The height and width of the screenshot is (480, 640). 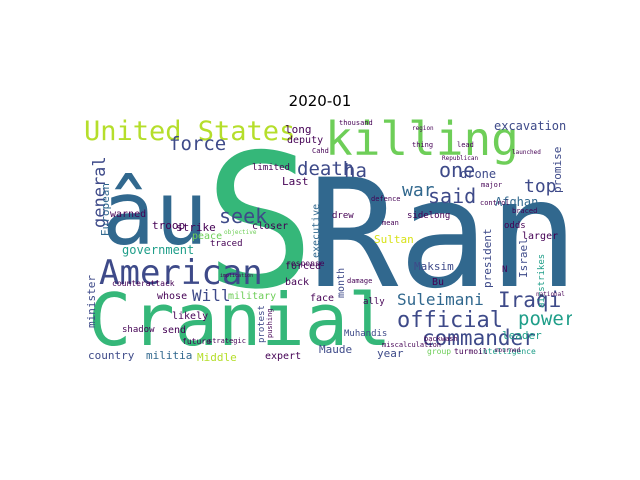 I want to click on word-president: president, so click(x=487, y=258).